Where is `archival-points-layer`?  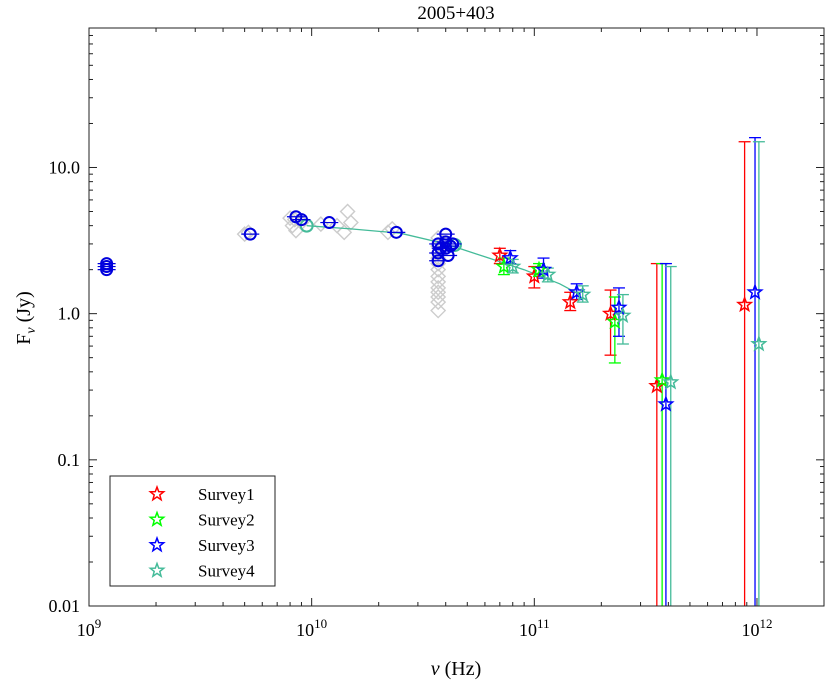 archival-points-layer is located at coordinates (344, 261).